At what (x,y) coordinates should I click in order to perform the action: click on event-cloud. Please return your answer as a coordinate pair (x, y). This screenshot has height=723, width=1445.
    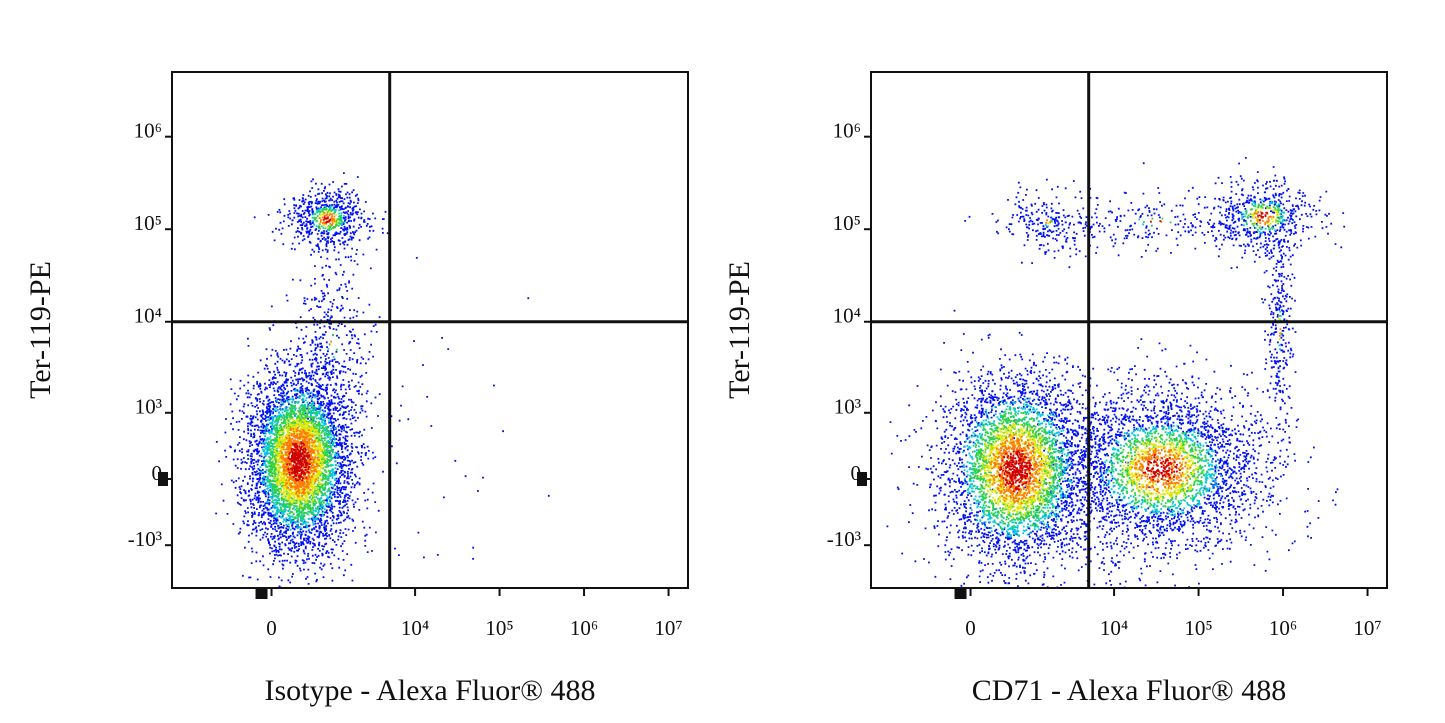
    Looking at the image, I should click on (382, 380).